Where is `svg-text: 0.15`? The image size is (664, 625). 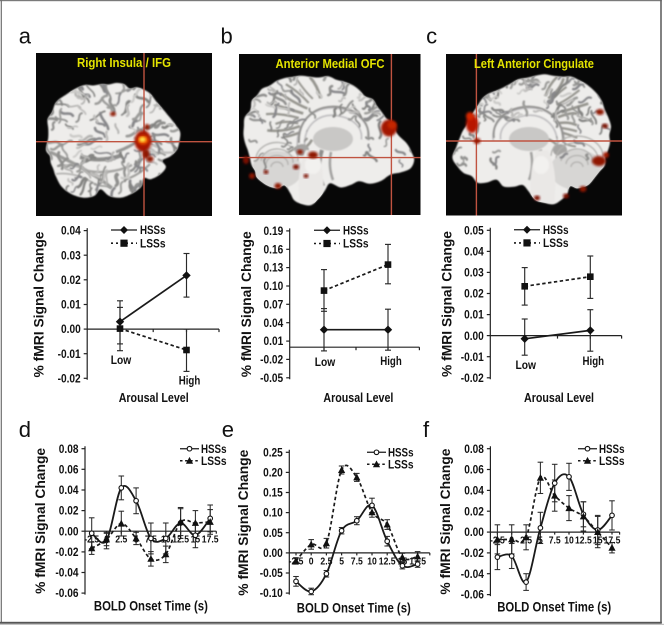
svg-text: 0.15 is located at coordinates (273, 494).